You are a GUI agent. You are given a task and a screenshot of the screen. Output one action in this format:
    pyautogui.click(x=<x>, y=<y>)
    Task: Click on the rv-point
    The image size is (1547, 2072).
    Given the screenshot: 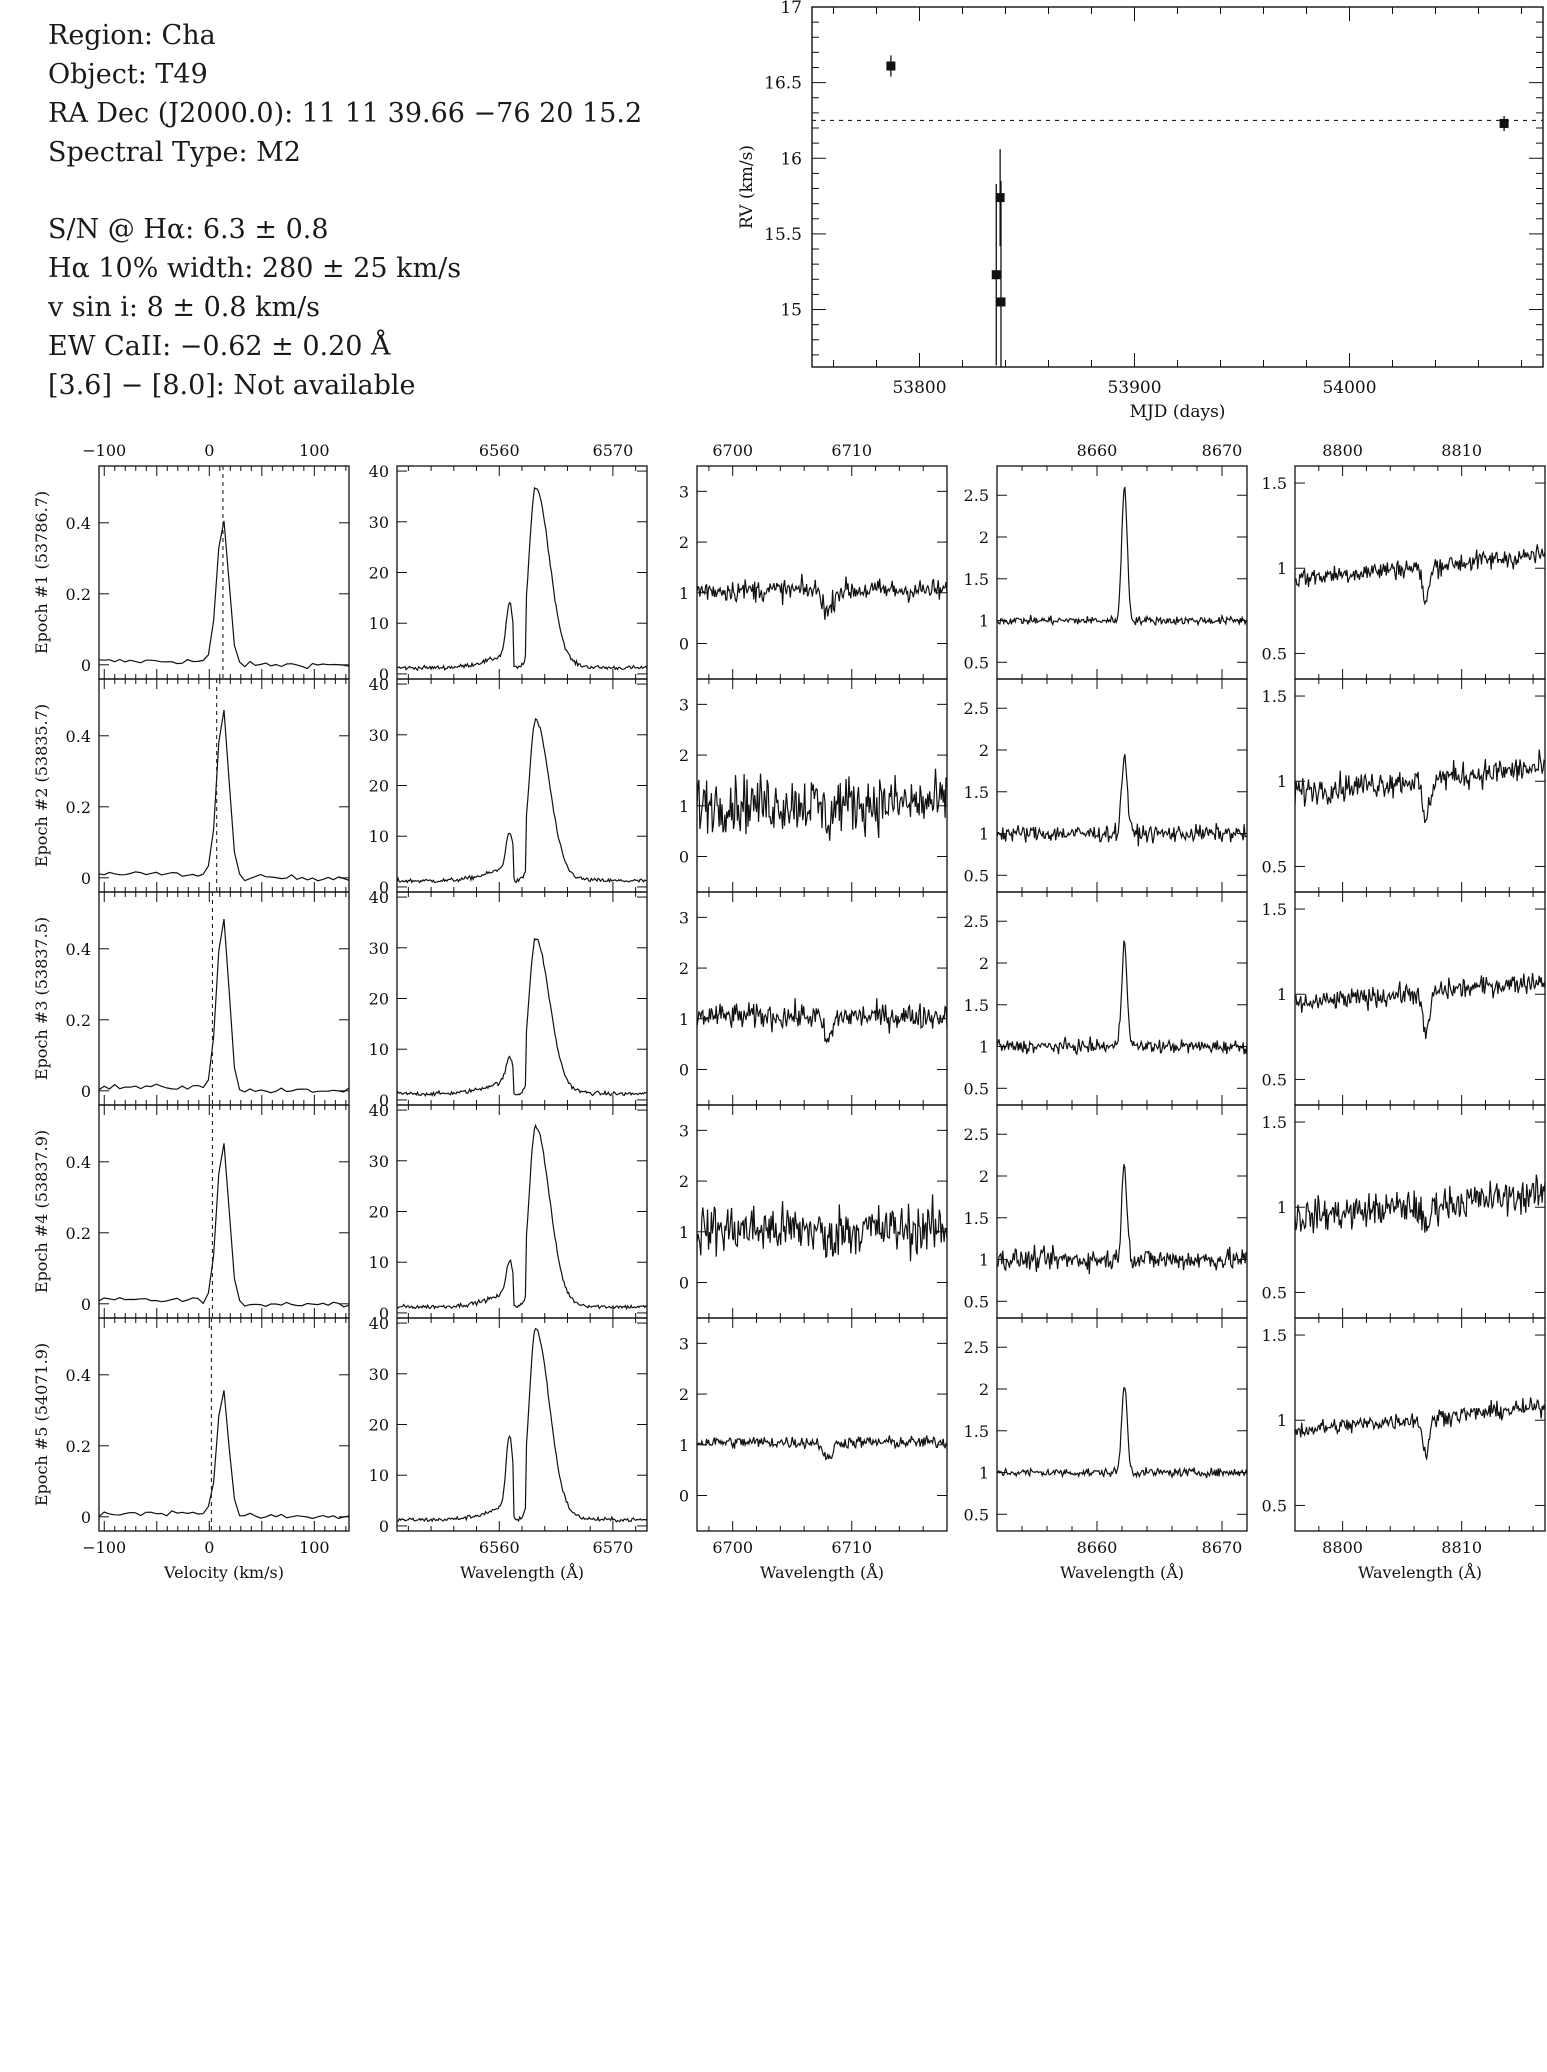 What is the action you would take?
    pyautogui.click(x=1001, y=302)
    